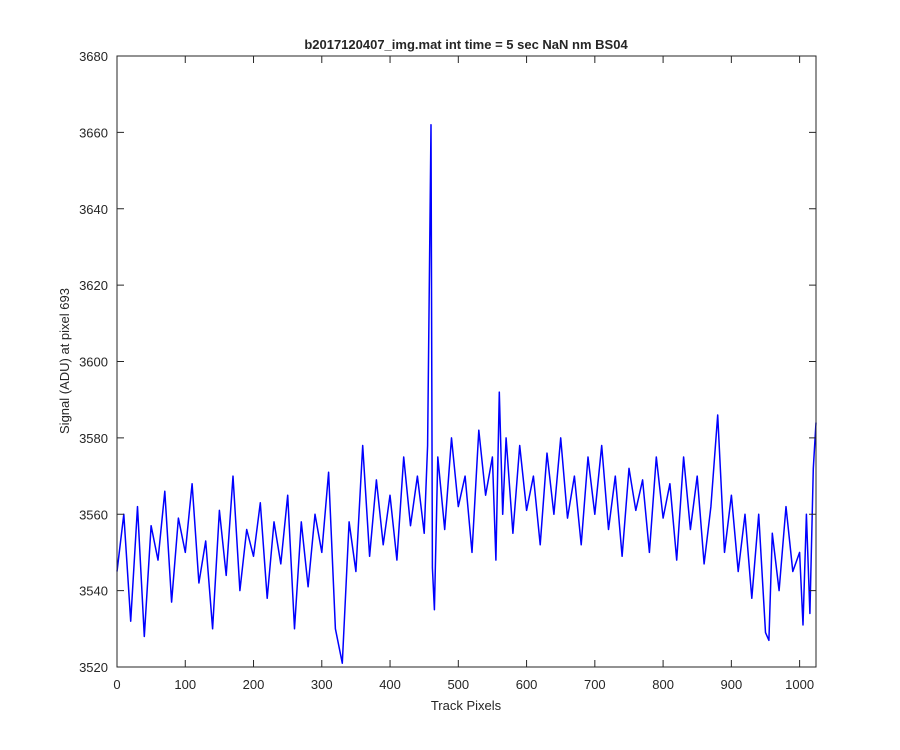  Describe the element at coordinates (390, 684) in the screenshot. I see `x-tick-label: 400` at that location.